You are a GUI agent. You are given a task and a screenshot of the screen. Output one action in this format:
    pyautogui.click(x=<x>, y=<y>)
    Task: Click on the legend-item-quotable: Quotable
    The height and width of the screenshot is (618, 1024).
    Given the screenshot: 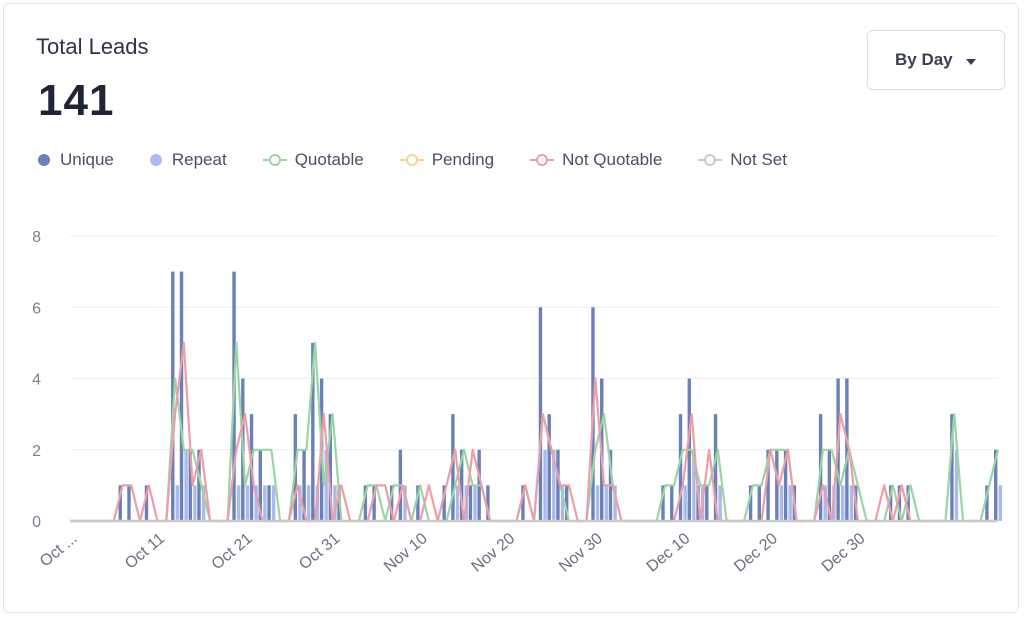 What is the action you would take?
    pyautogui.click(x=313, y=160)
    